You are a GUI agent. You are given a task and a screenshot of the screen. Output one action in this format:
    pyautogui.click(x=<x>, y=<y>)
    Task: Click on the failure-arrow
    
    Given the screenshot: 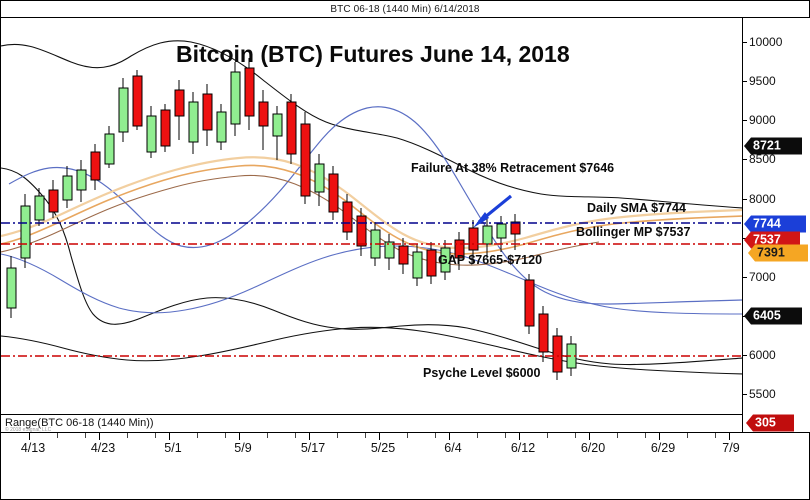 What is the action you would take?
    pyautogui.click(x=493, y=211)
    